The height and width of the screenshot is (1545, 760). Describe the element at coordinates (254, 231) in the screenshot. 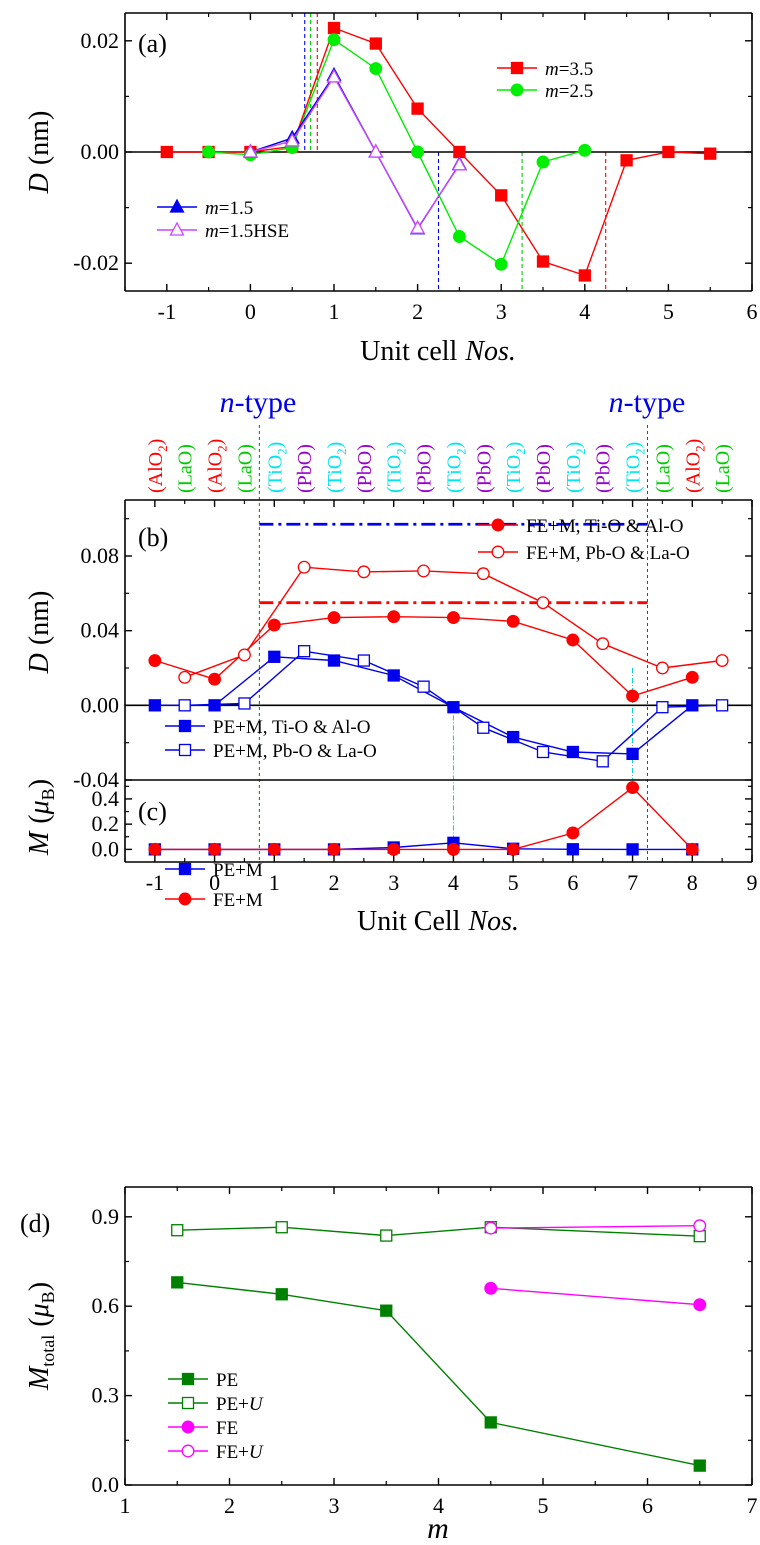

I see `legend-label: =1.5HSE` at that location.